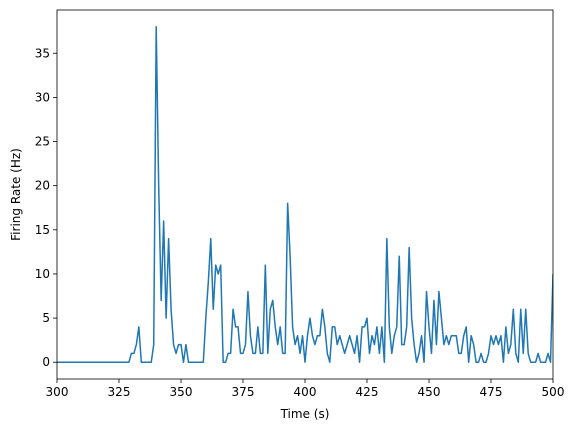  I want to click on y-tick-label: 5, so click(46, 318).